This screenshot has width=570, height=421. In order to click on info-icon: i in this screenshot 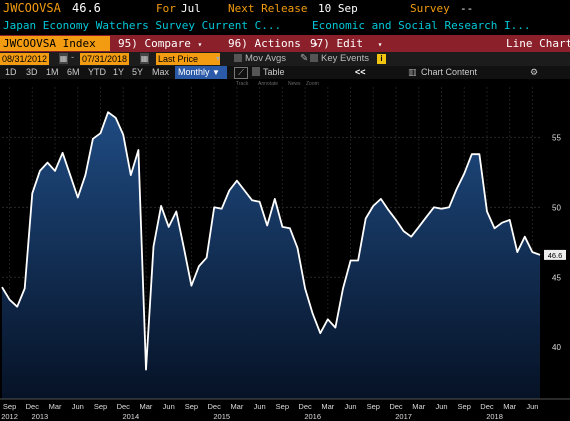, I will do `click(381, 59)`.